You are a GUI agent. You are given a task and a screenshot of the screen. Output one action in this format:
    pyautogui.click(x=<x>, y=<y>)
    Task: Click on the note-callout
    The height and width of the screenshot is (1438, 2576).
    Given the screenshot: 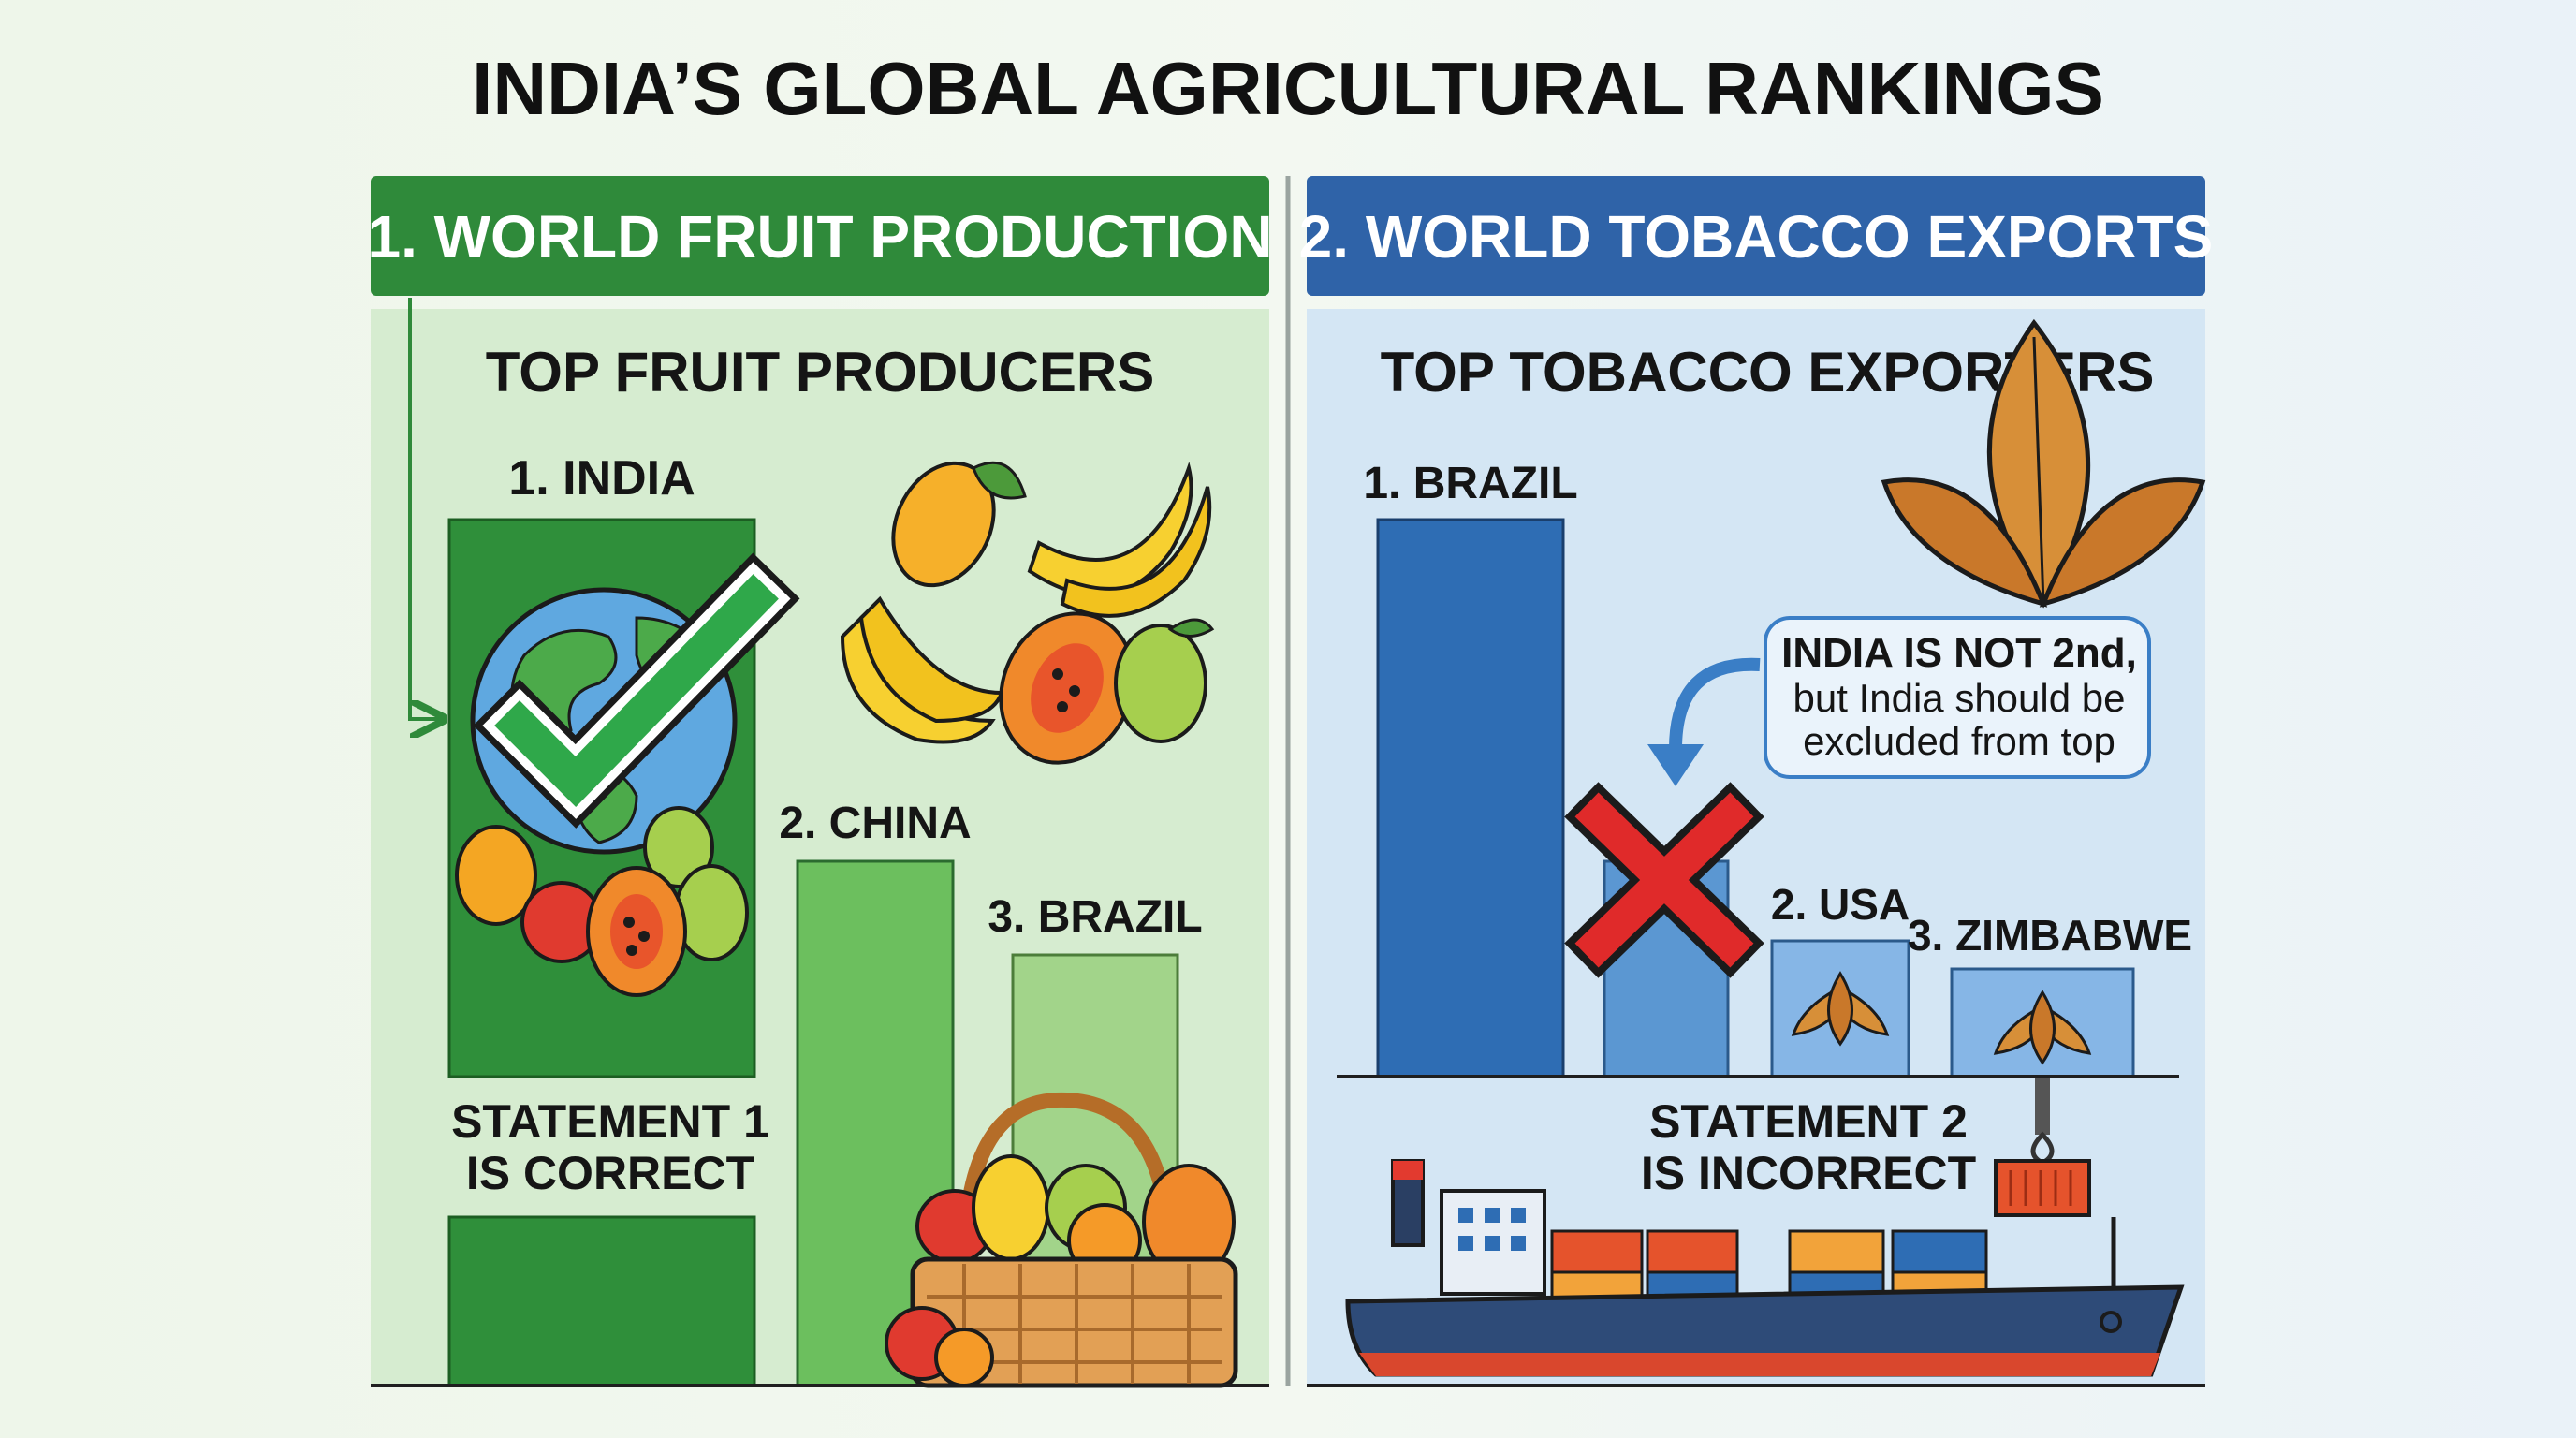 What is the action you would take?
    pyautogui.click(x=1957, y=697)
    